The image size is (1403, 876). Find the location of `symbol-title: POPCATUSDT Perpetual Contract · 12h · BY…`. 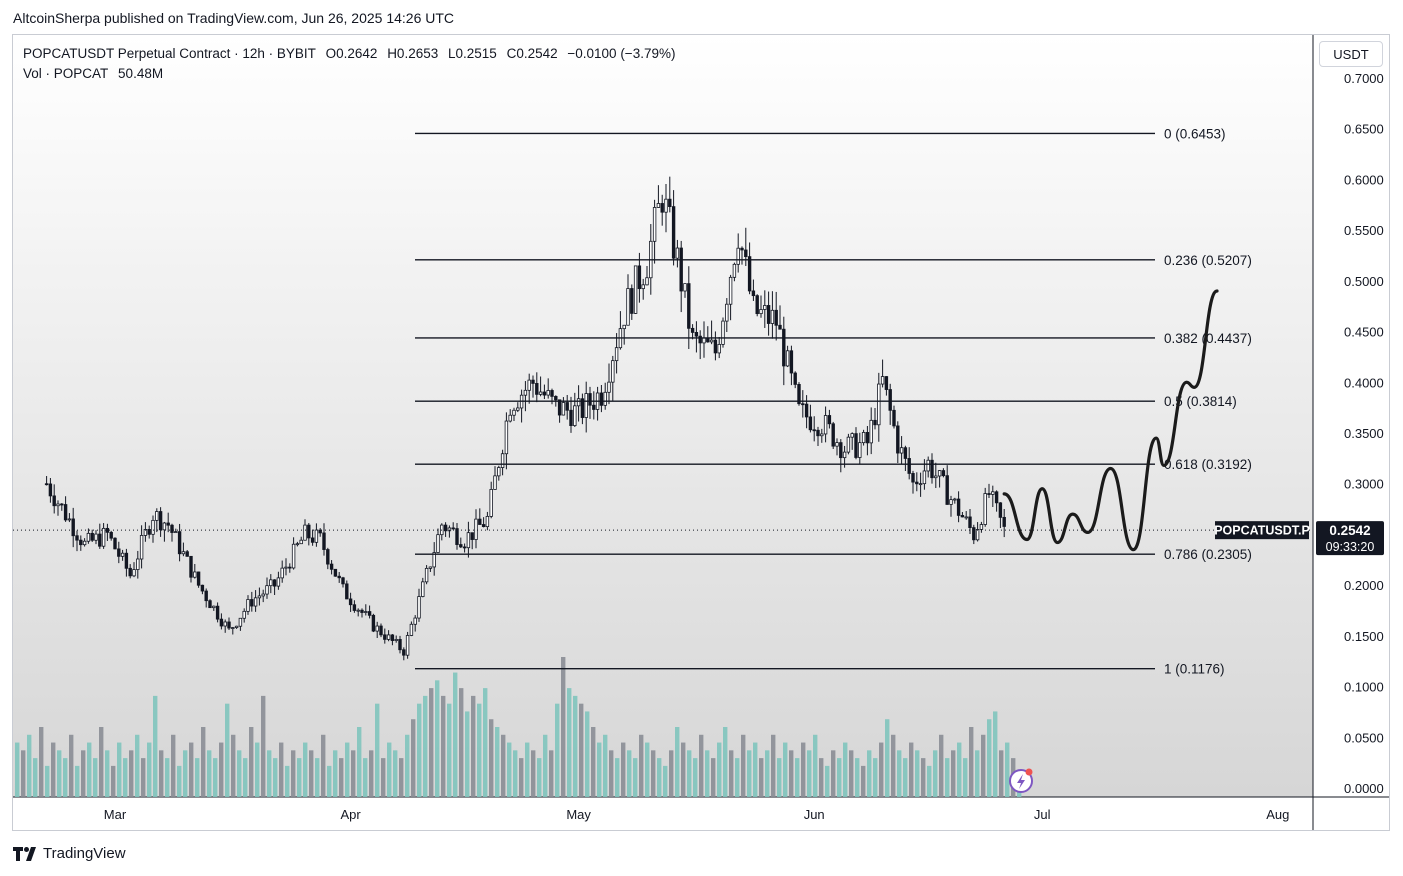

symbol-title: POPCATUSDT Perpetual Contract · 12h · BY… is located at coordinates (169, 53).